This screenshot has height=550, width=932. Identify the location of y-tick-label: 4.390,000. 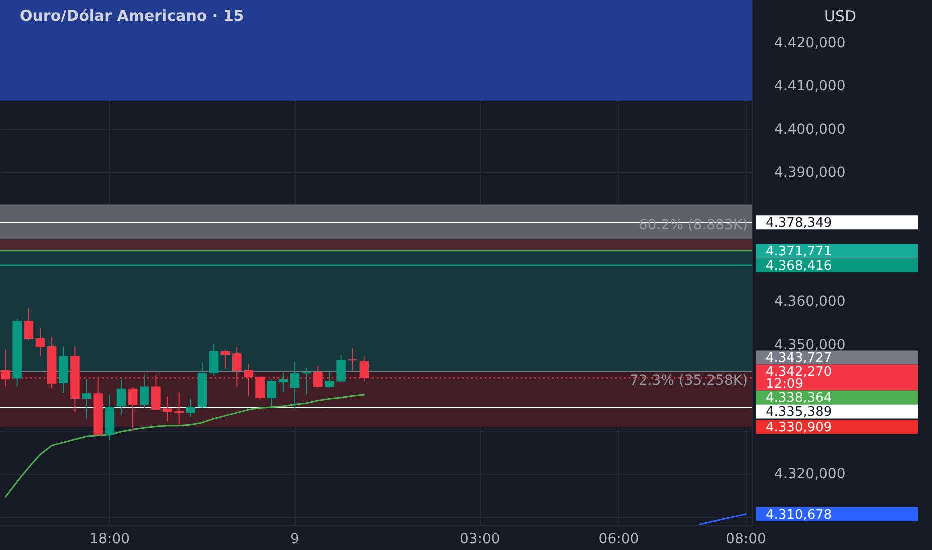
(810, 172).